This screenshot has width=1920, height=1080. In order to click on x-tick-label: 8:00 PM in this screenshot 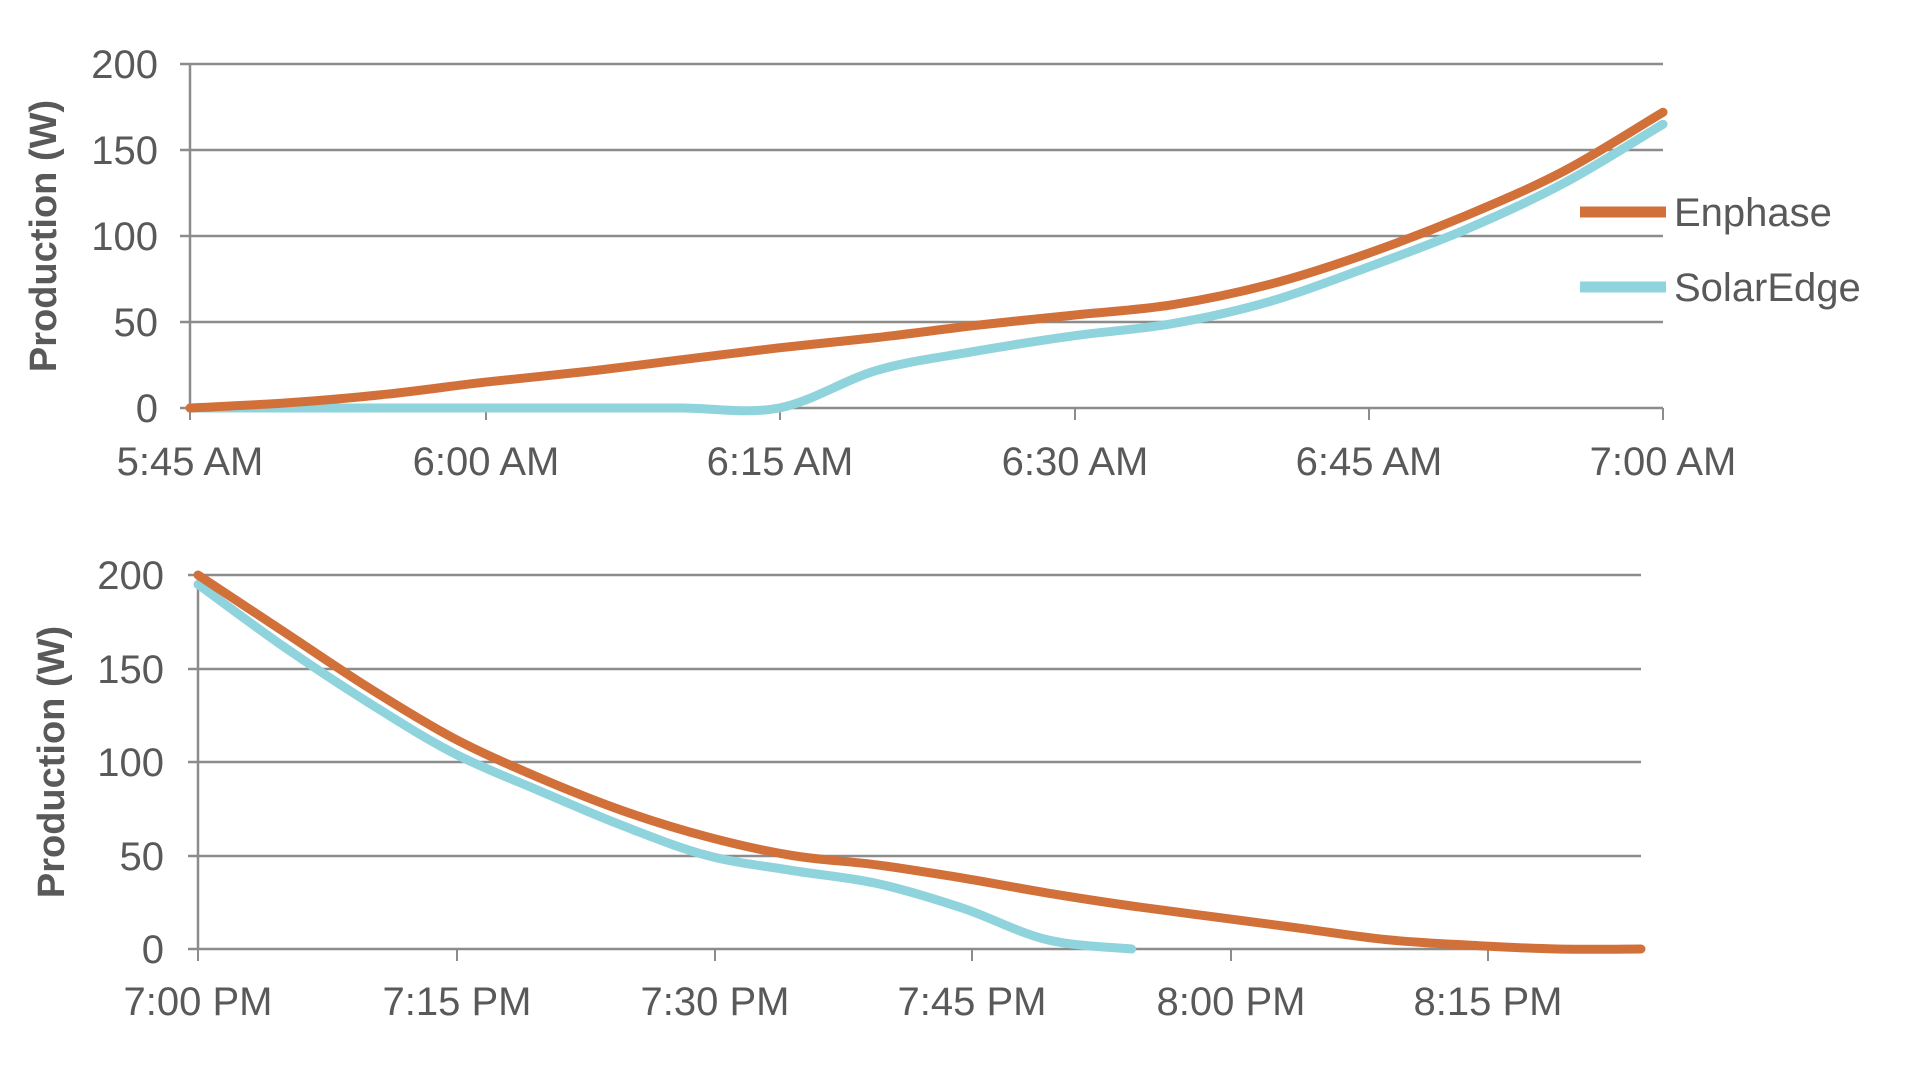, I will do `click(1231, 1002)`.